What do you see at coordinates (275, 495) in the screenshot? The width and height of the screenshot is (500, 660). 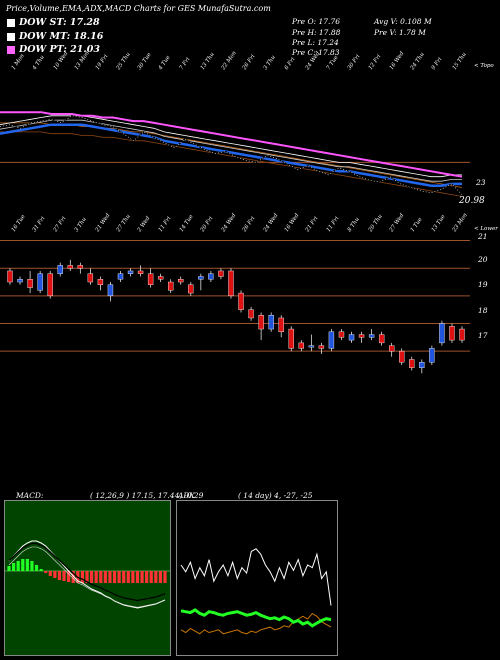 I see `adx-params: ( 14 day) 4, -27, -25` at bounding box center [275, 495].